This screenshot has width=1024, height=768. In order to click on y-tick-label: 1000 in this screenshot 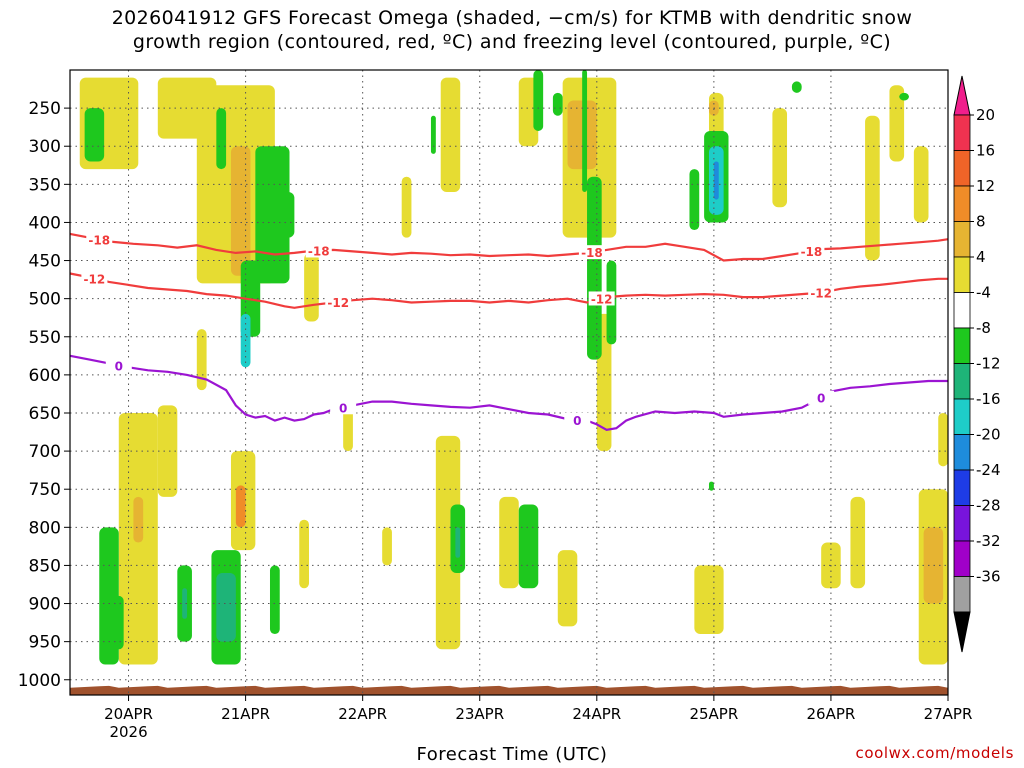, I will do `click(39, 681)`.